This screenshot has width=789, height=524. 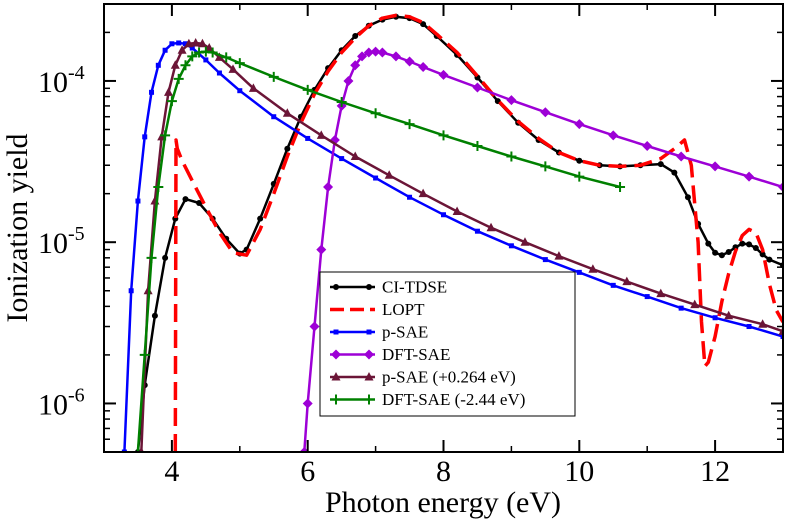 What do you see at coordinates (369, 399) in the screenshot?
I see `legend-marker-dft-sae-2-44-ev` at bounding box center [369, 399].